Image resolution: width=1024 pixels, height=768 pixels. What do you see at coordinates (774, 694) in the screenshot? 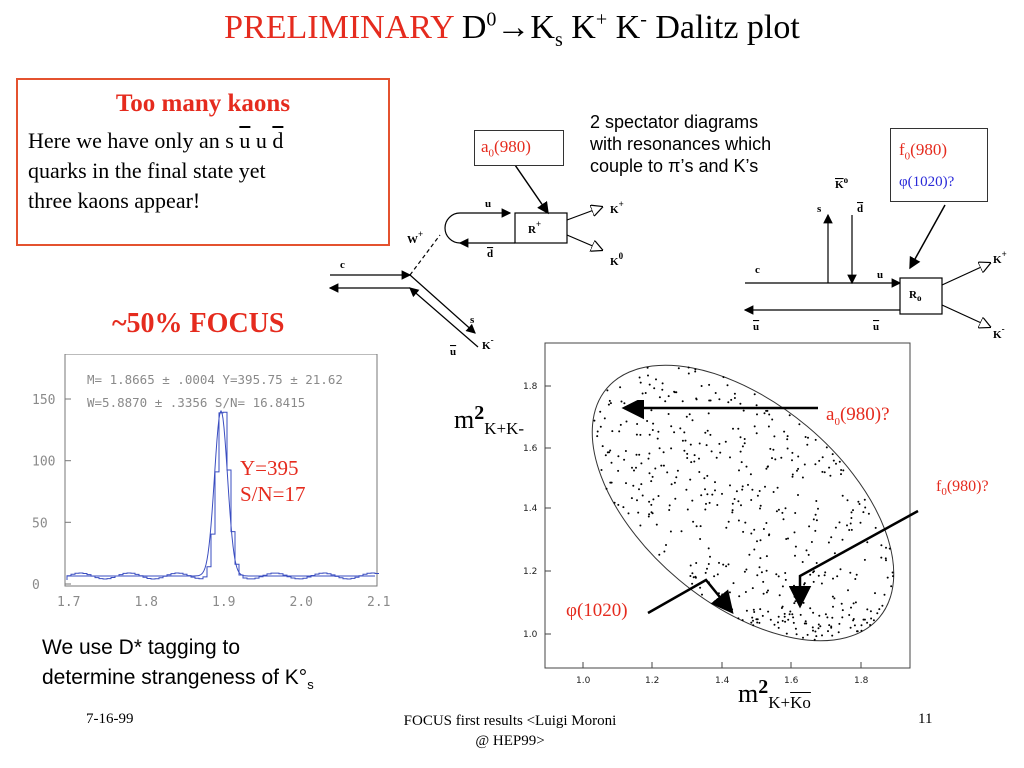
I see `dalitz-x-label: m2K+Ko` at bounding box center [774, 694].